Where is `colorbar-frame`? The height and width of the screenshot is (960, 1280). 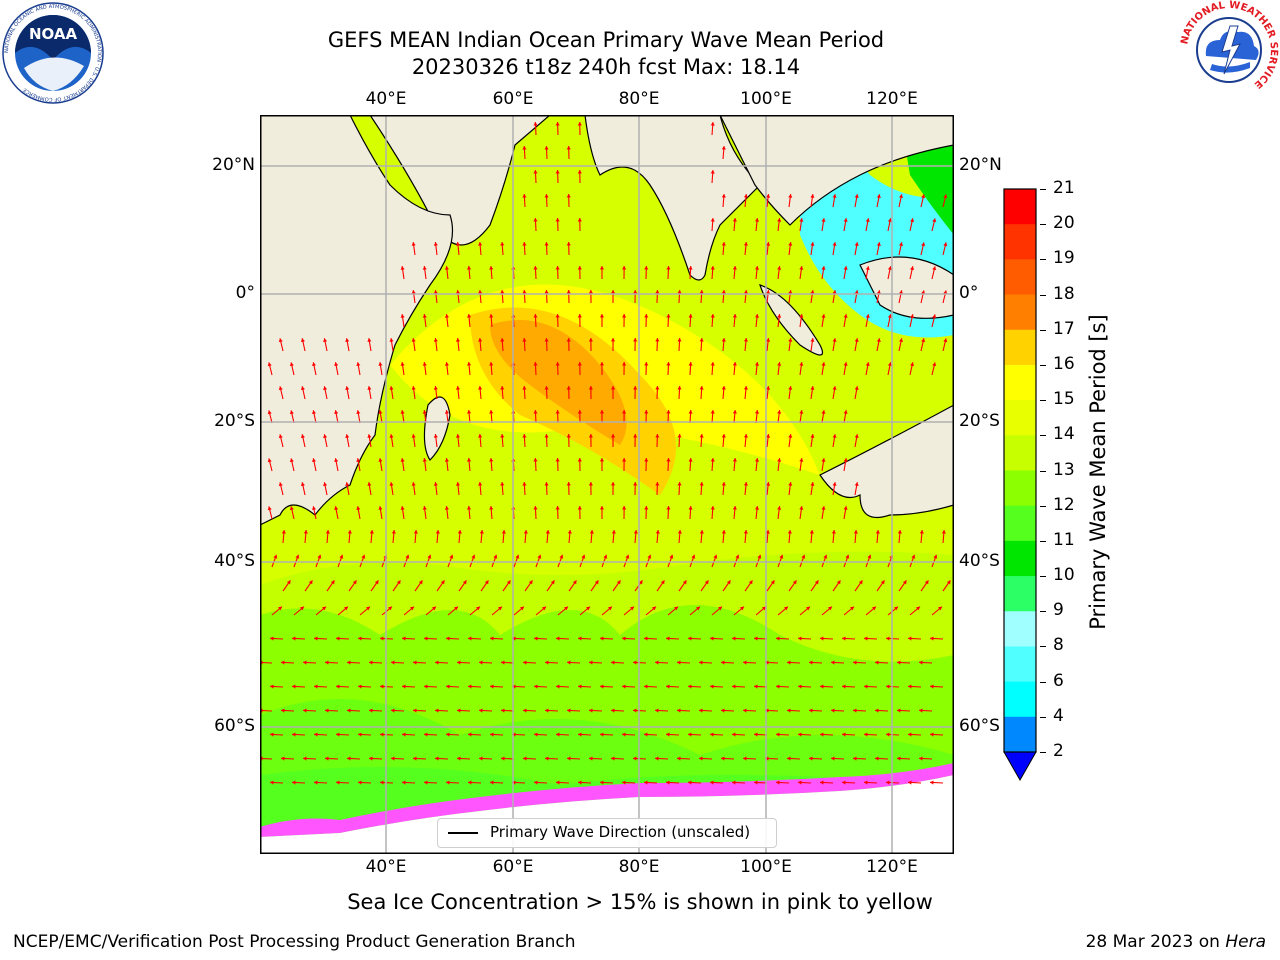
colorbar-frame is located at coordinates (1020, 470).